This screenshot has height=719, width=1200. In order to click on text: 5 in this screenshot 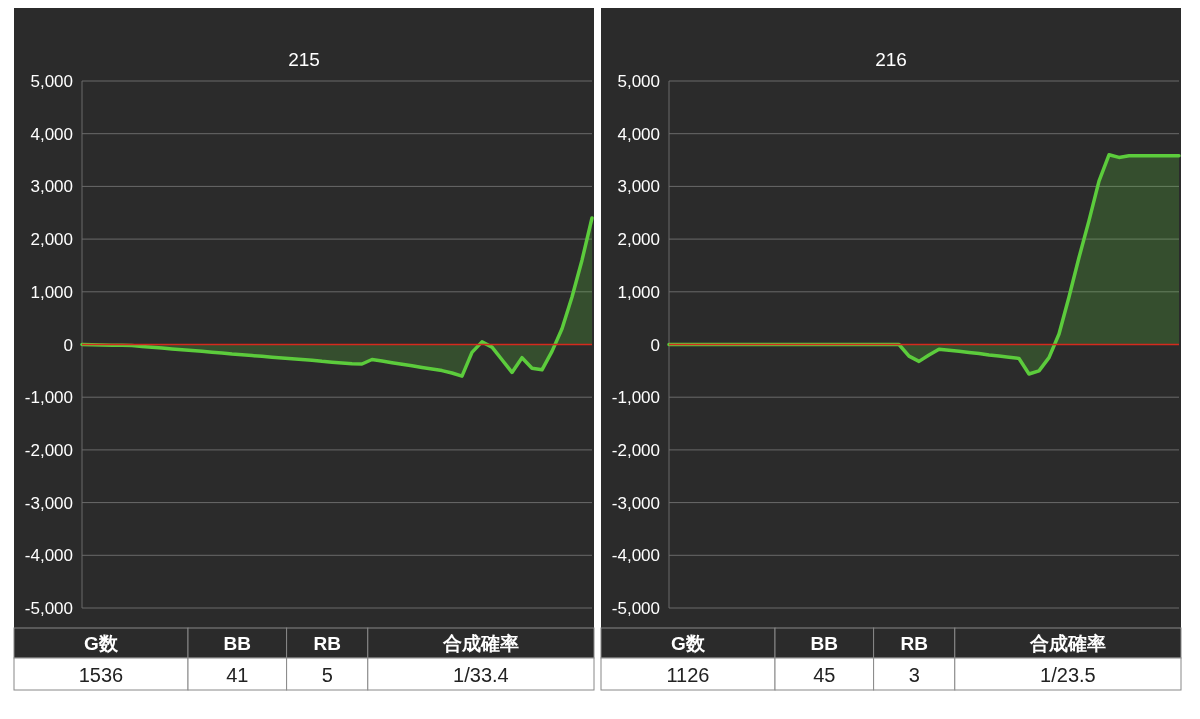, I will do `click(327, 675)`.